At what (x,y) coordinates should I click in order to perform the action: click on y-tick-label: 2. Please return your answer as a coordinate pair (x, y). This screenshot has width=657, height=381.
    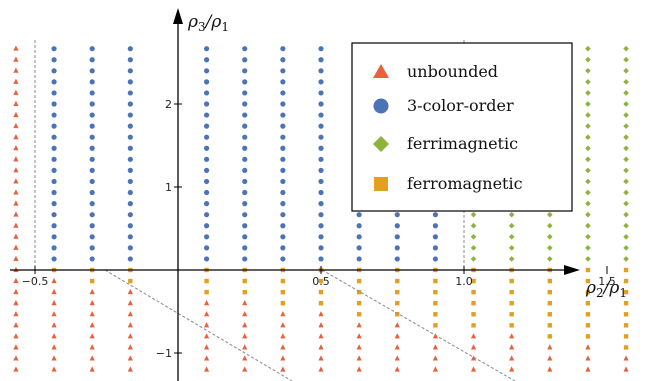
    Looking at the image, I should click on (168, 104).